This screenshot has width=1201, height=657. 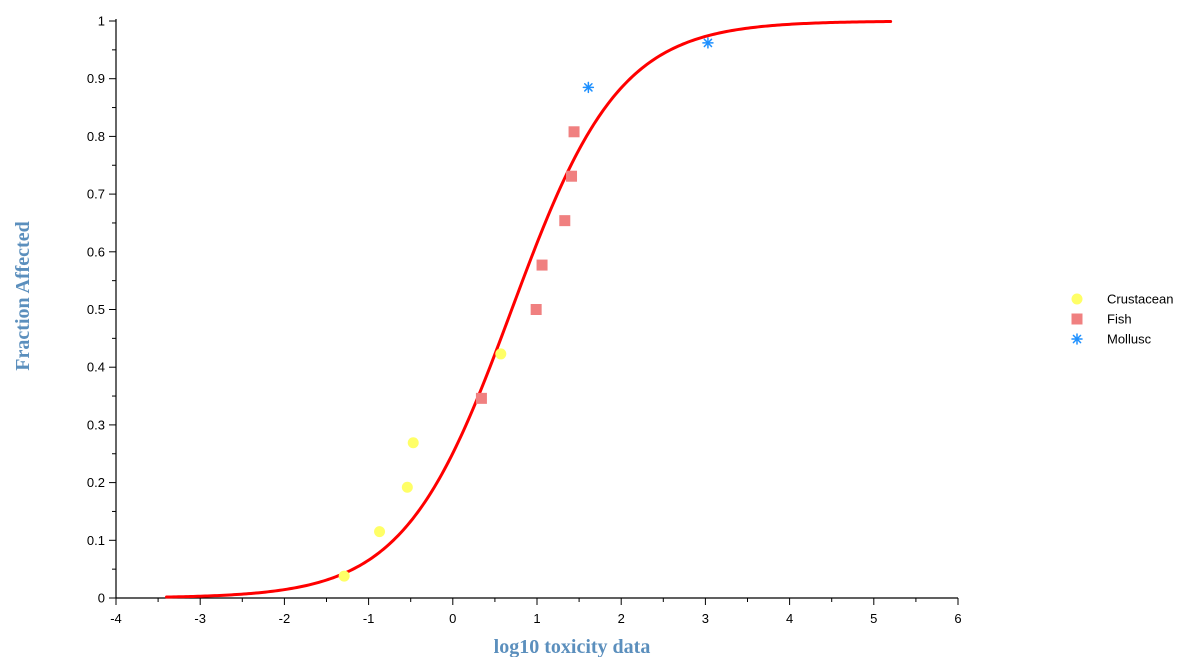 I want to click on legend-item-crustacean: Crustacean, so click(x=1122, y=299).